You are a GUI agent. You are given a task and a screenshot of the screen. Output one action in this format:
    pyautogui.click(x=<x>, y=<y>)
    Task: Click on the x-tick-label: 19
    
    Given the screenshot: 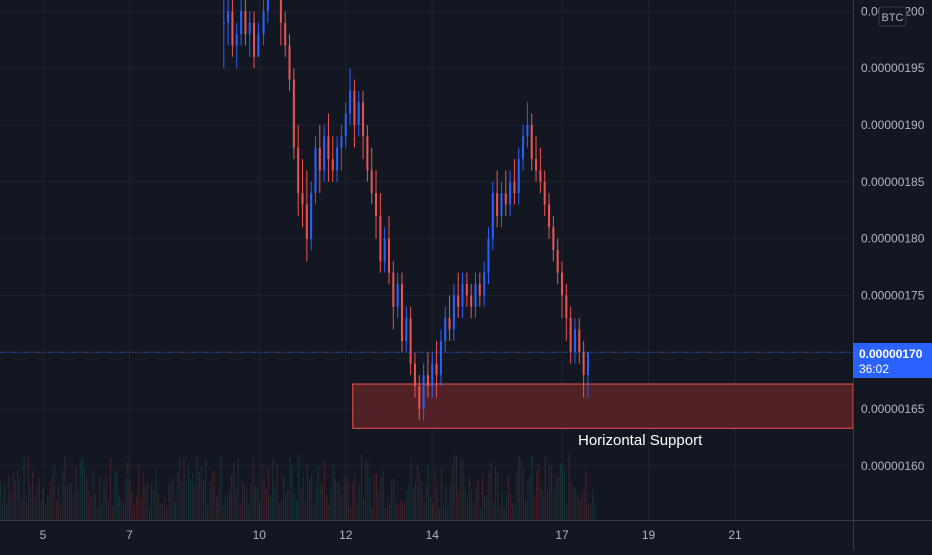 What is the action you would take?
    pyautogui.click(x=649, y=535)
    